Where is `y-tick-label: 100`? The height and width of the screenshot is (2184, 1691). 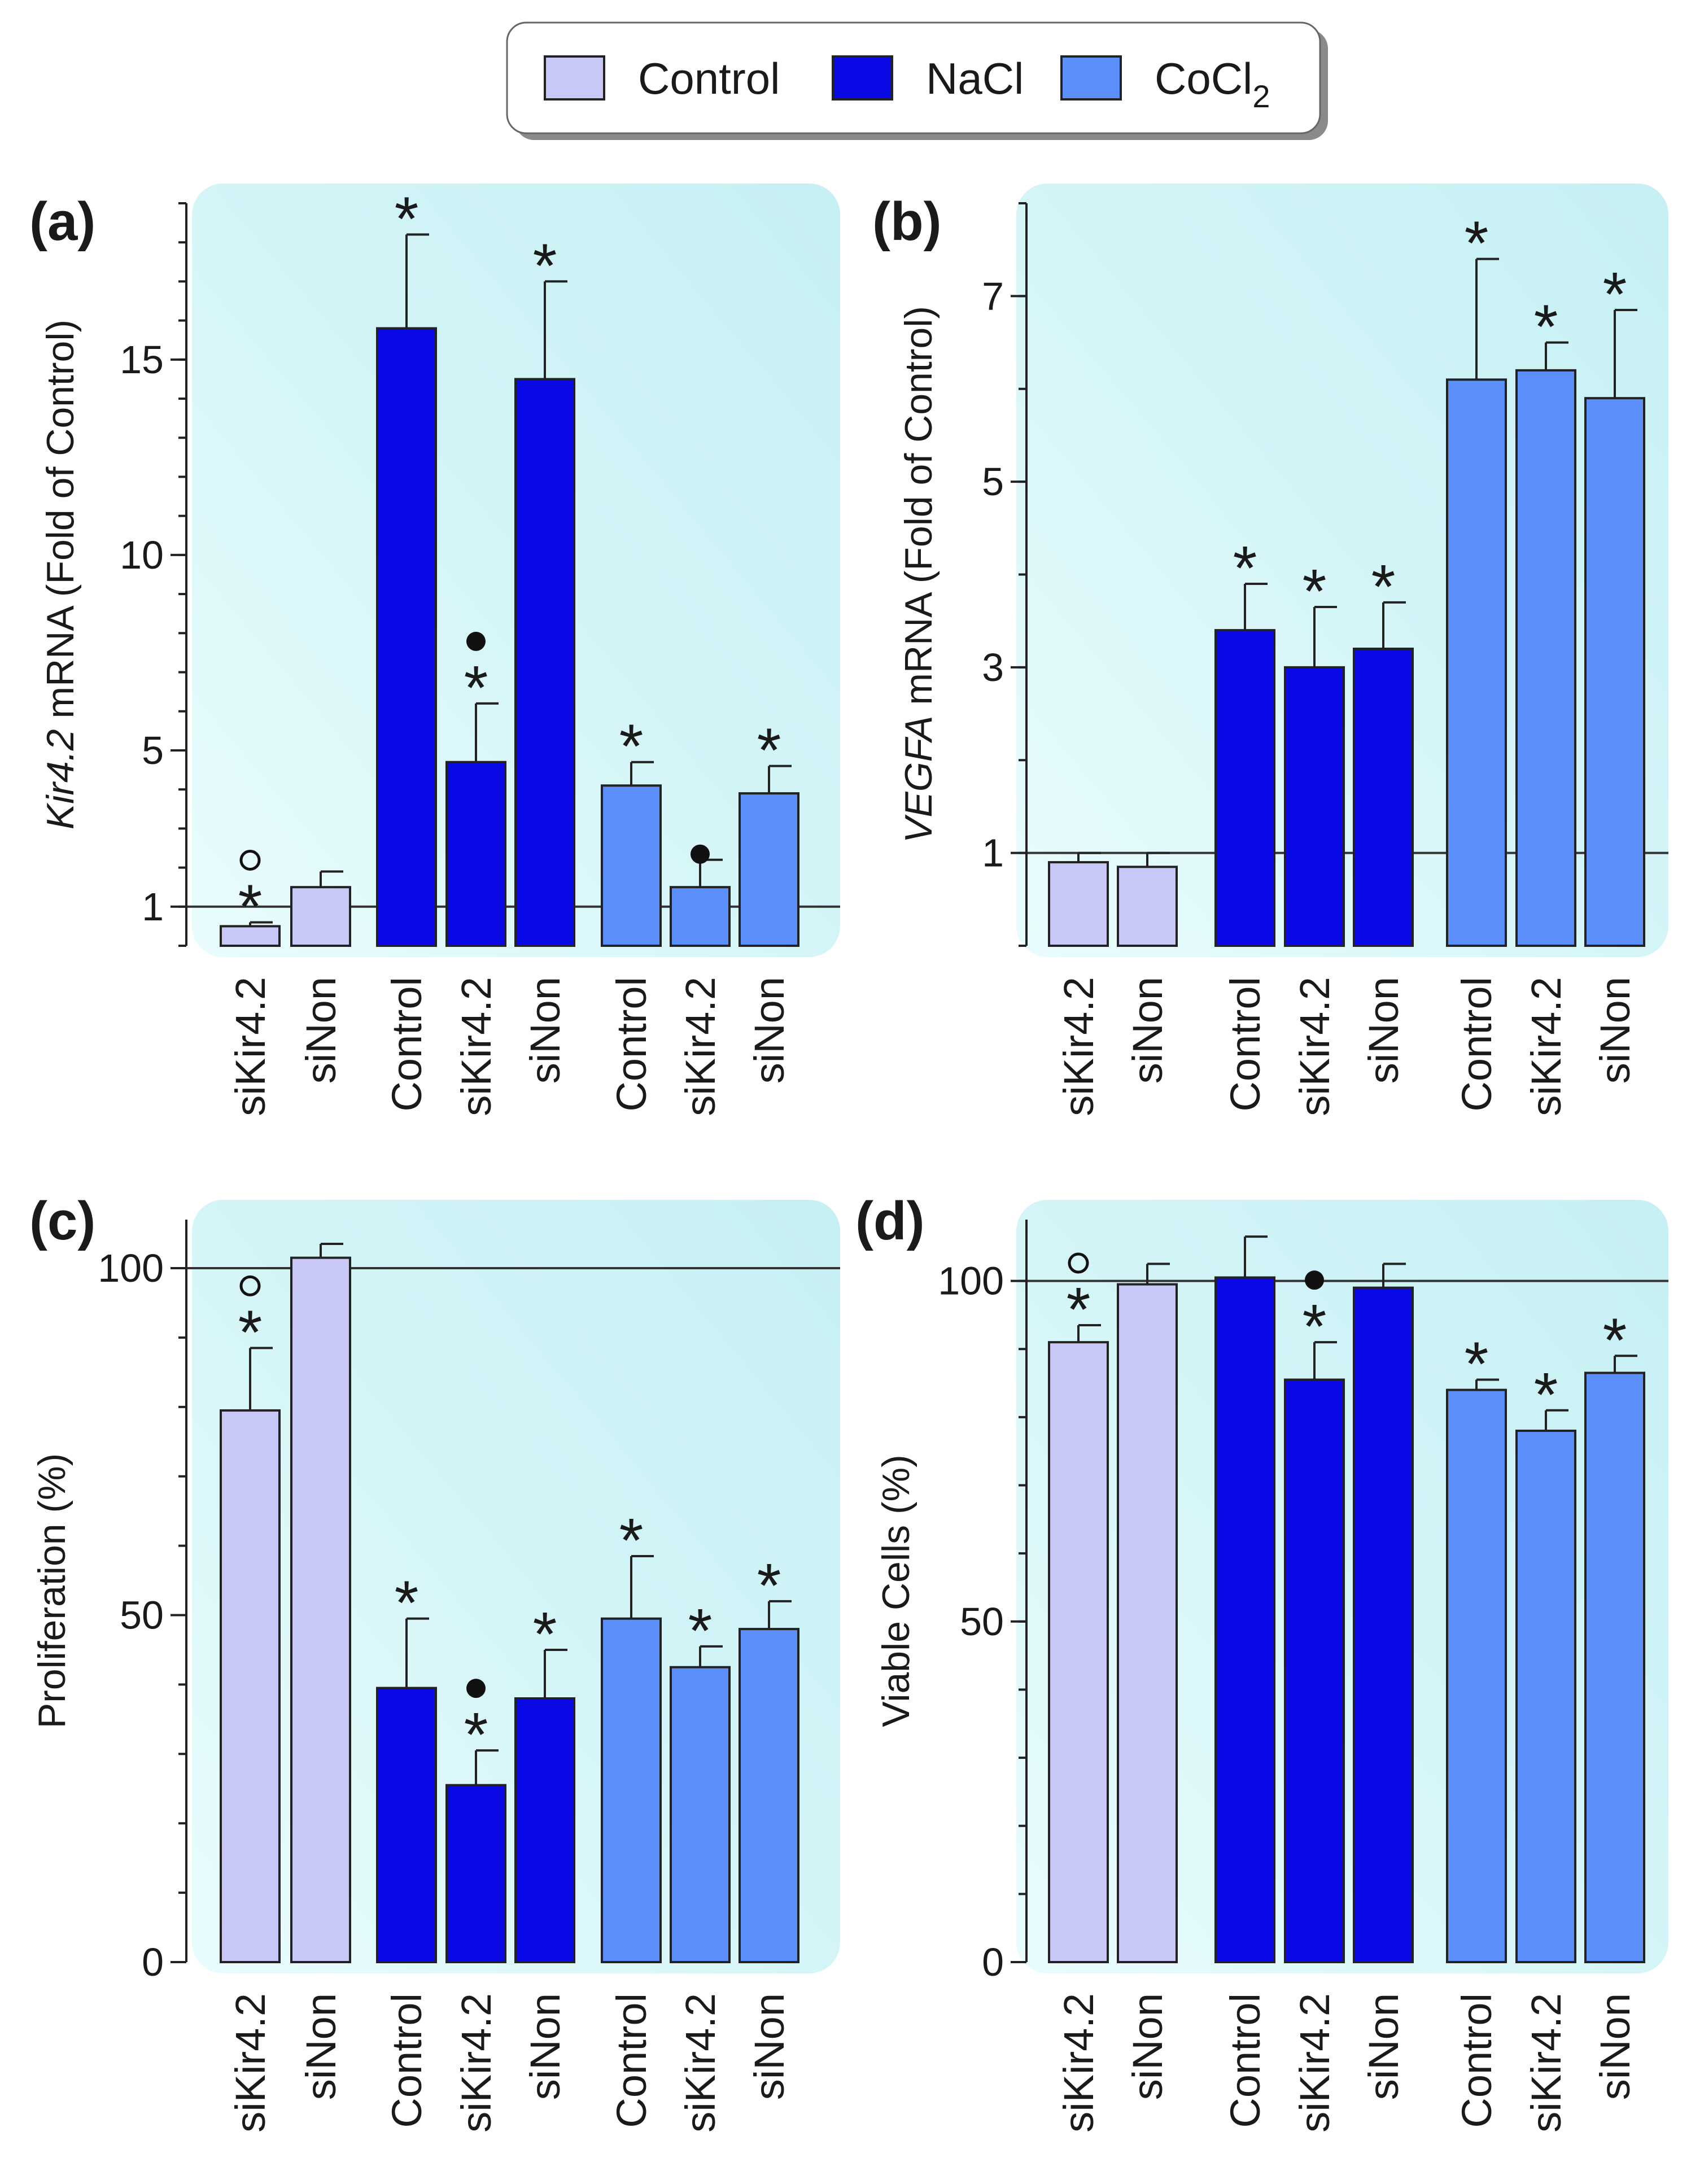
y-tick-label: 100 is located at coordinates (131, 1268).